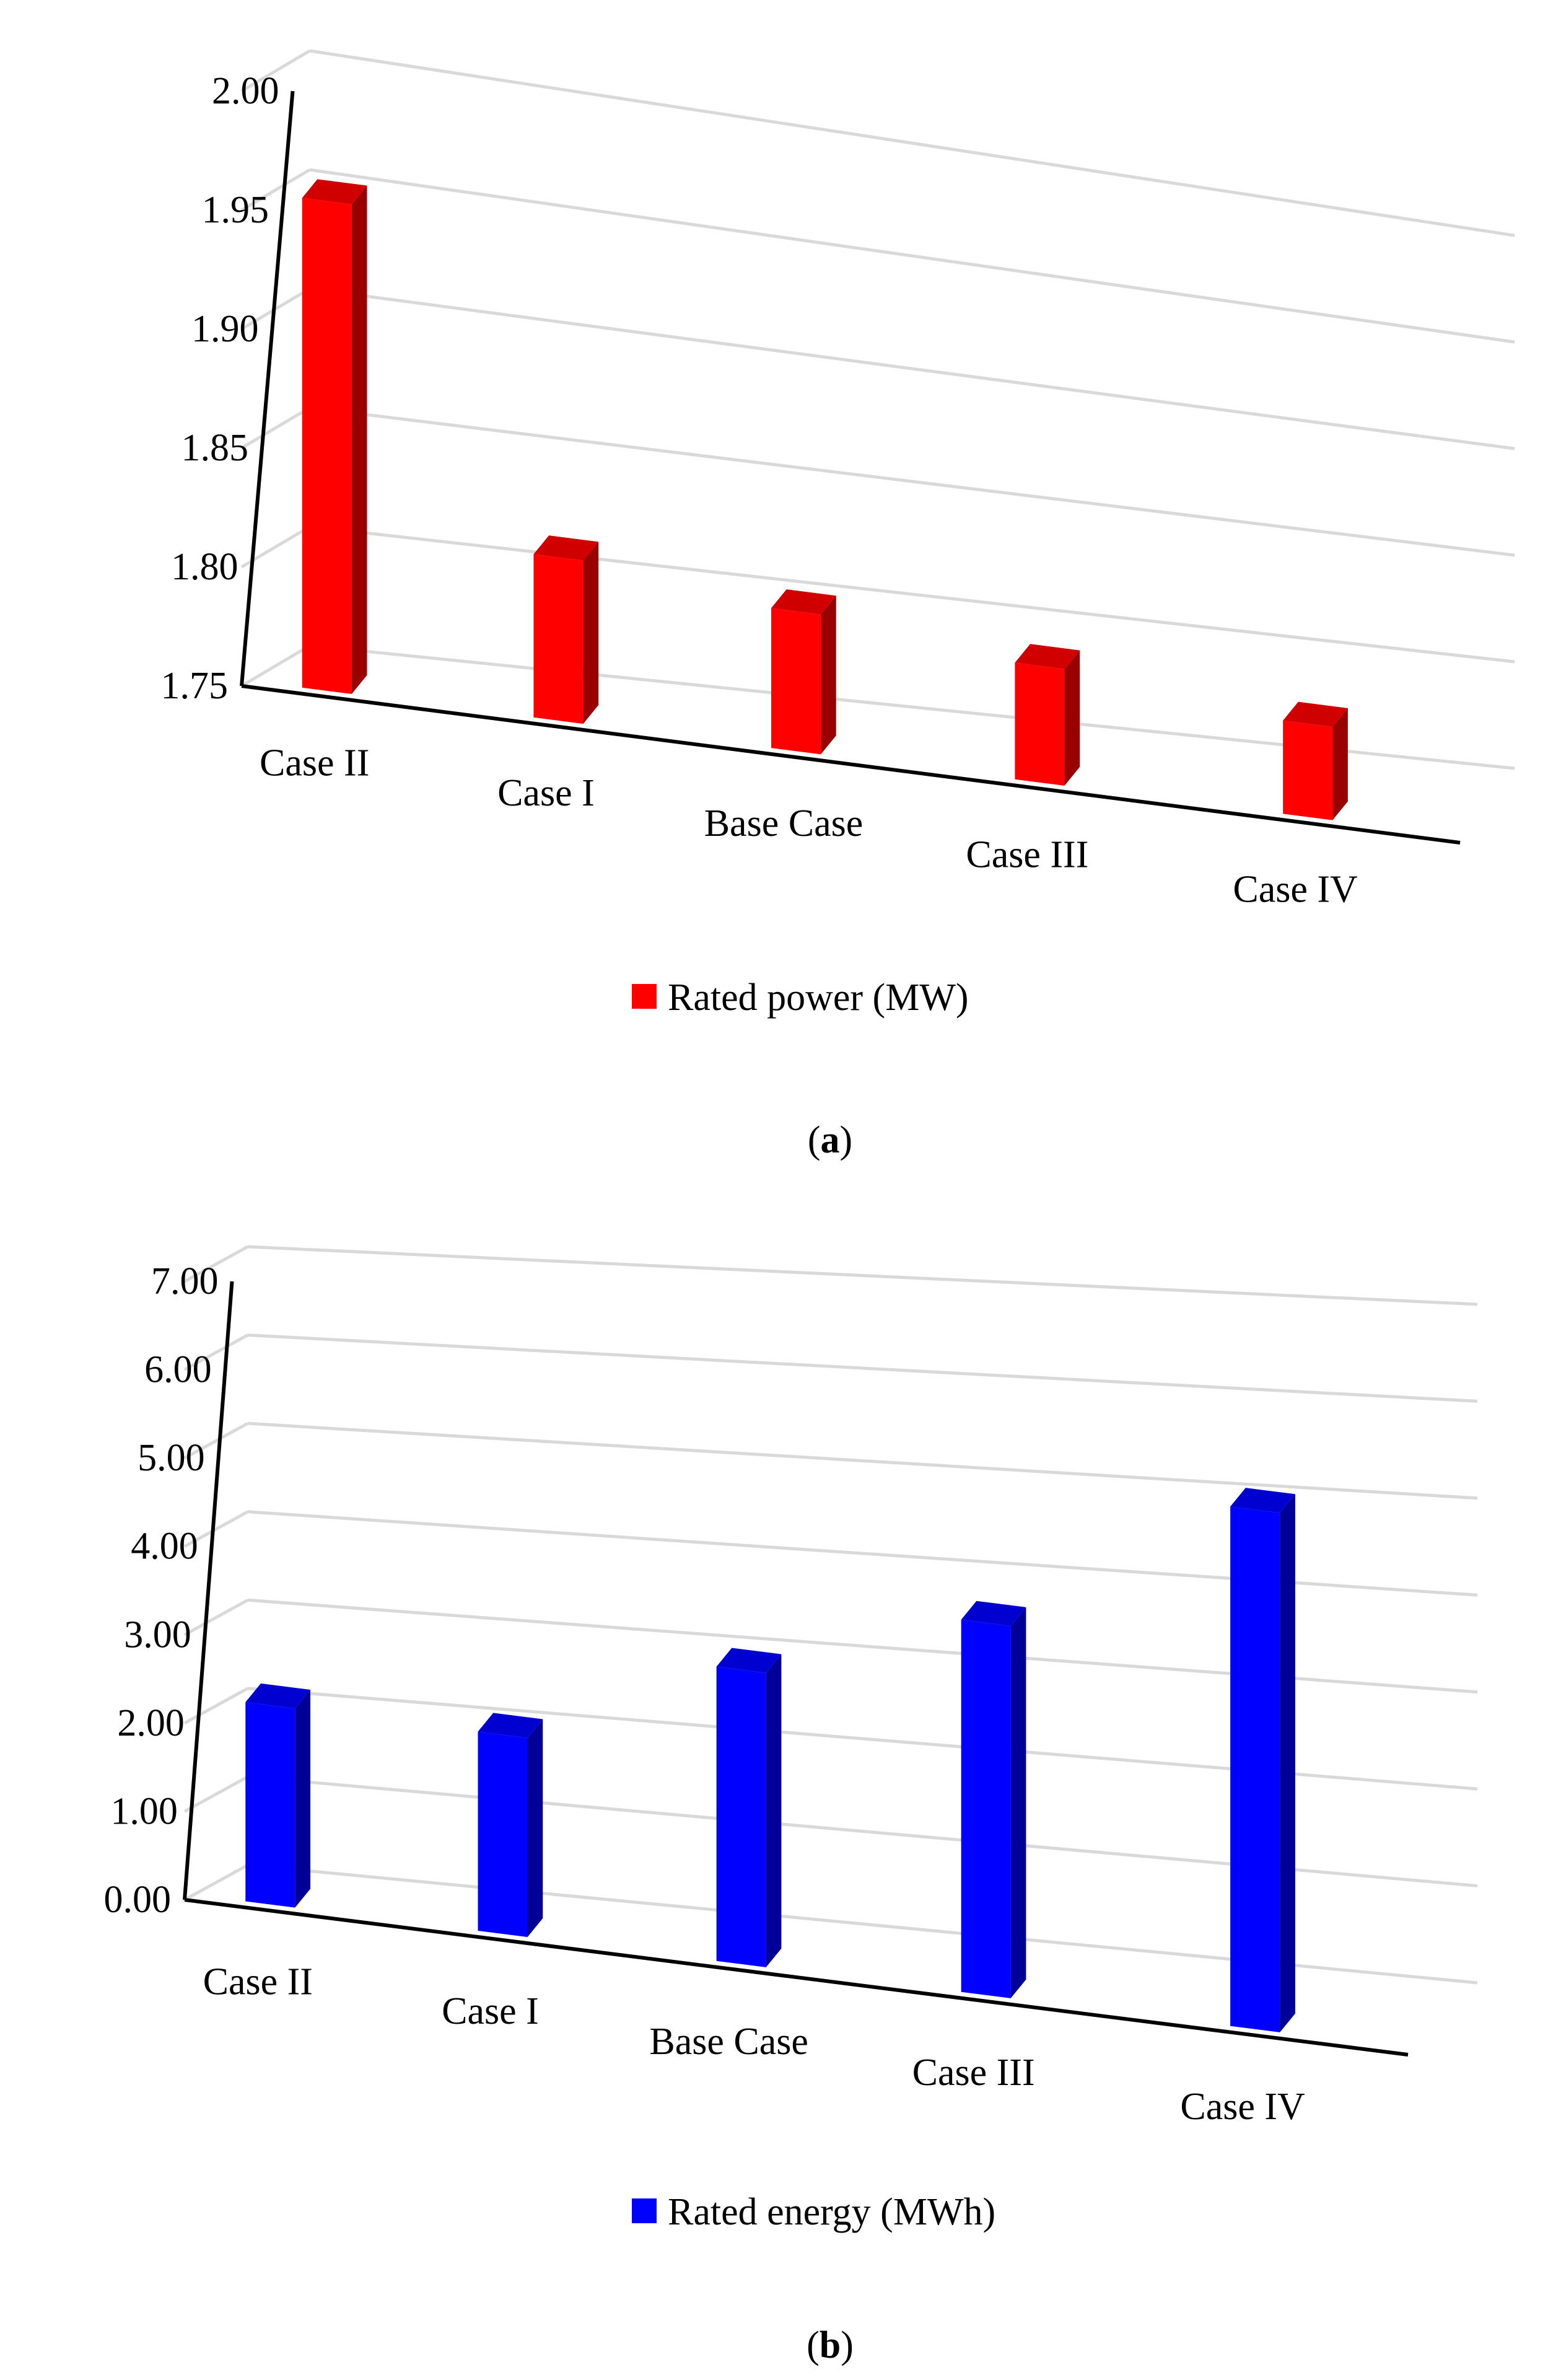 This screenshot has height=2380, width=1548. Describe the element at coordinates (215, 448) in the screenshot. I see `y-tick-label: 1.85` at that location.